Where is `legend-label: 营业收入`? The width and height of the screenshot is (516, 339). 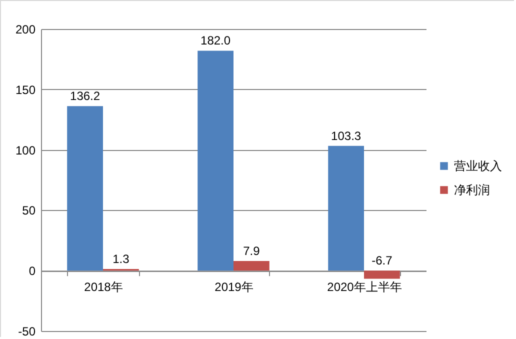
legend-label: 营业收入 is located at coordinates (478, 166).